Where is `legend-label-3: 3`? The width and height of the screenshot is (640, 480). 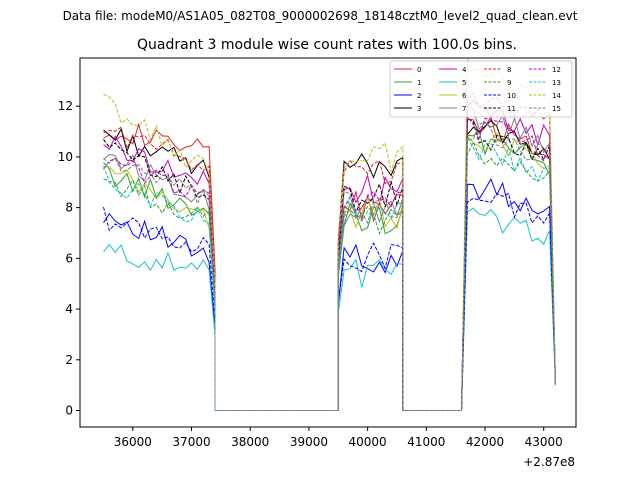
legend-label-3: 3 is located at coordinates (419, 109).